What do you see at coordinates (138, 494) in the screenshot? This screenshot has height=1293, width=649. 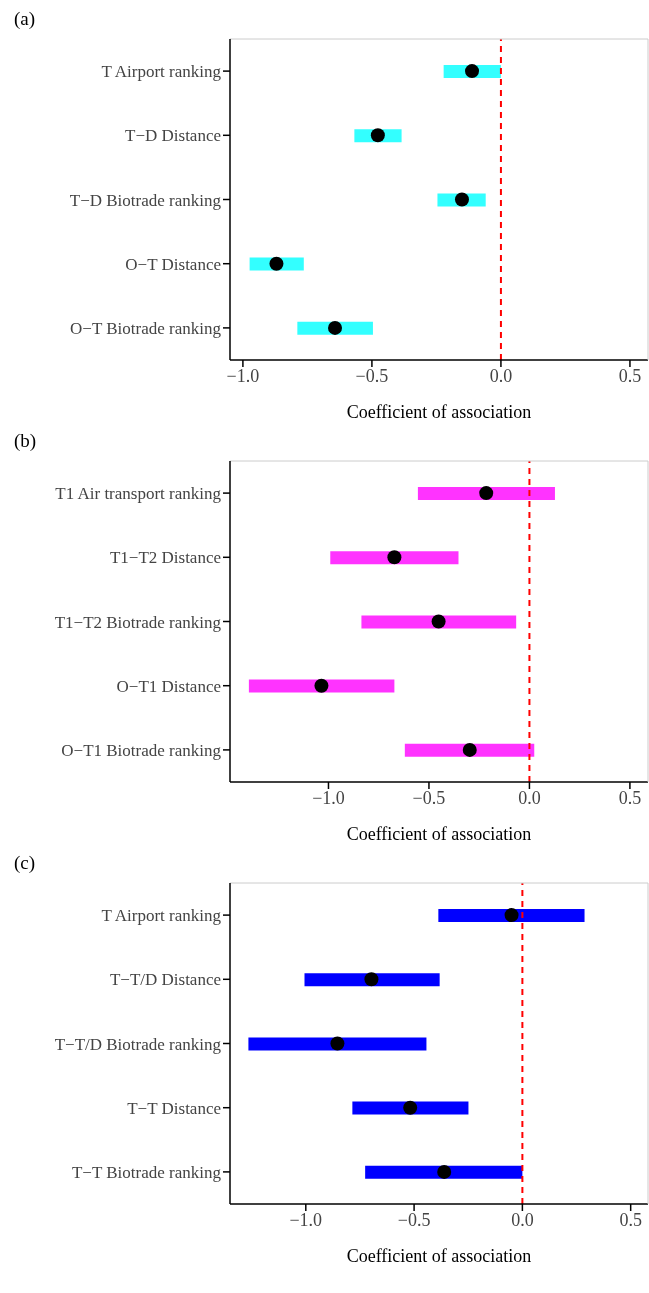 I see `y-tick-label: T1 Air transport ranking` at bounding box center [138, 494].